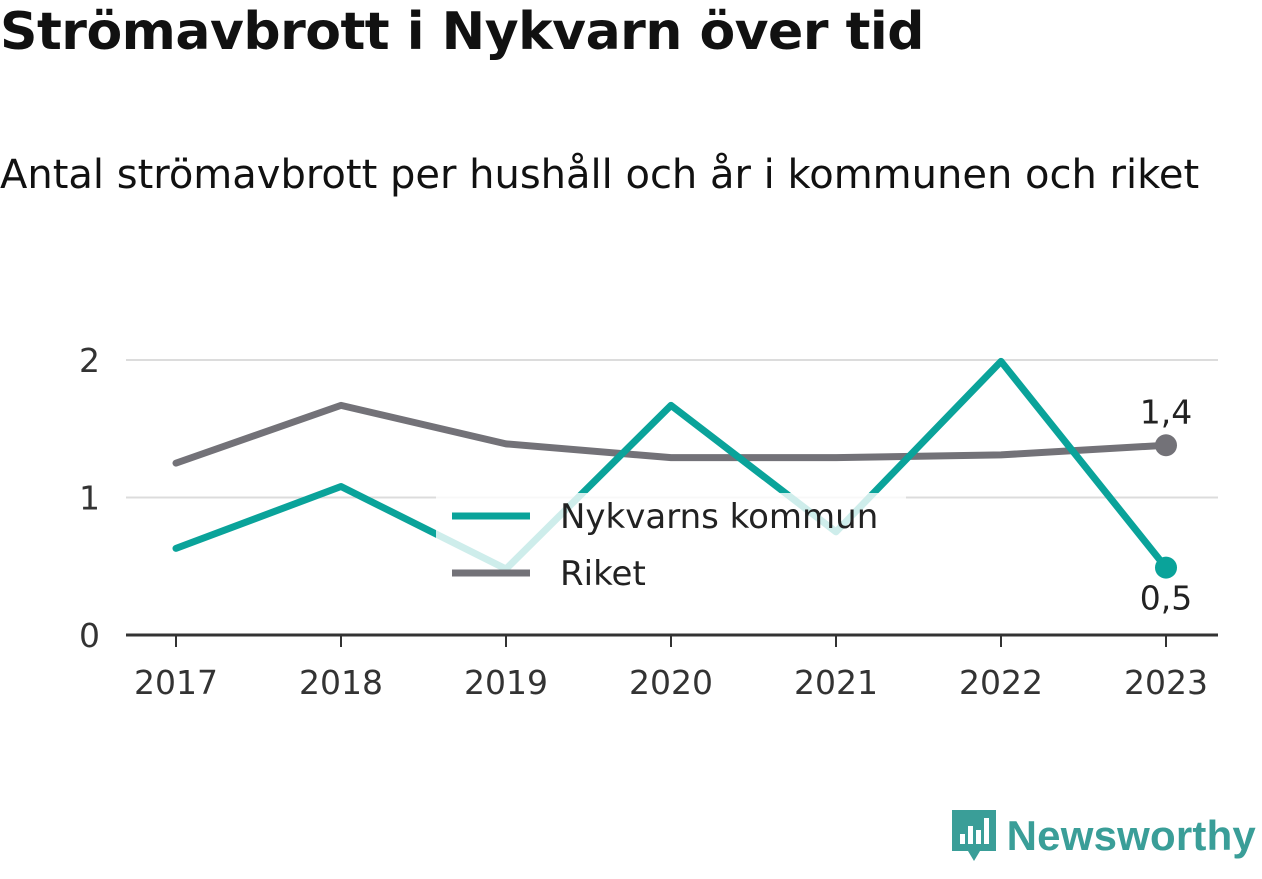 The height and width of the screenshot is (879, 1262). I want to click on series-line-riket, so click(671, 434).